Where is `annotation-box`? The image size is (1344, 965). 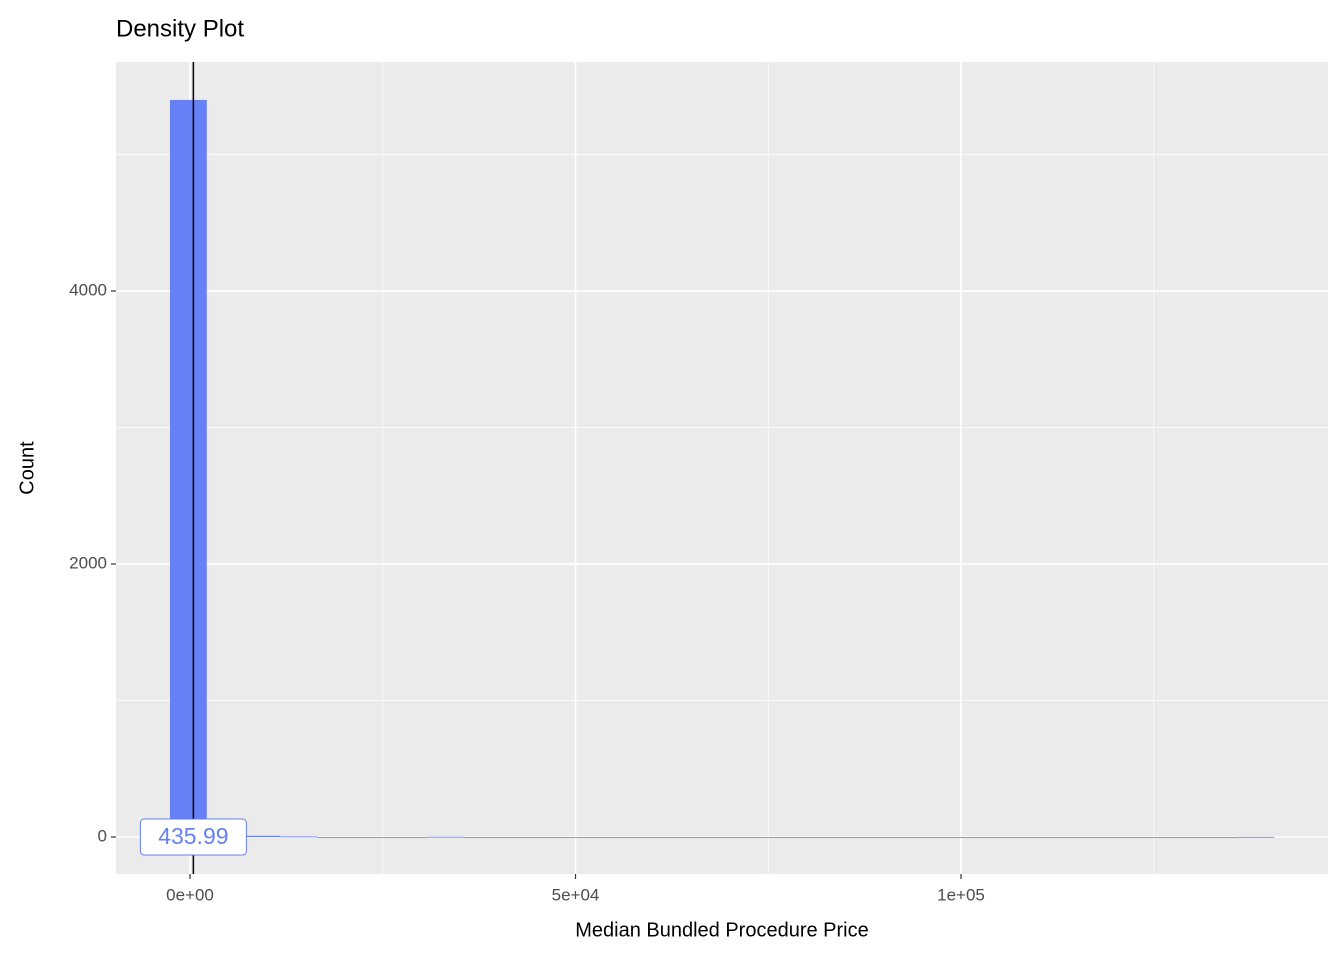
annotation-box is located at coordinates (193, 837).